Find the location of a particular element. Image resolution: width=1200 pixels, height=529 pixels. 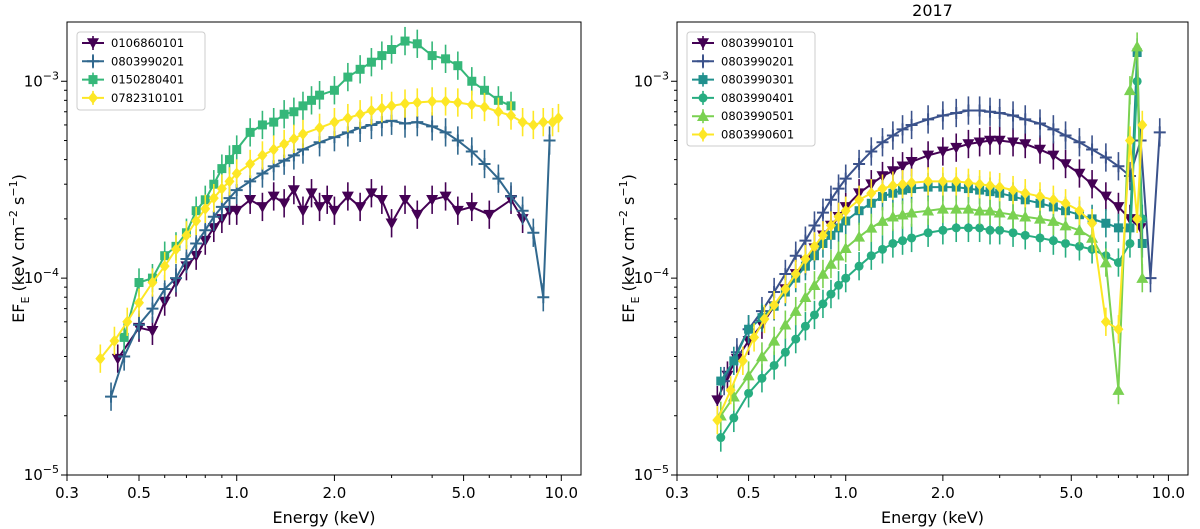

y-tick-label: 10⁻⁵ is located at coordinates (651, 473).